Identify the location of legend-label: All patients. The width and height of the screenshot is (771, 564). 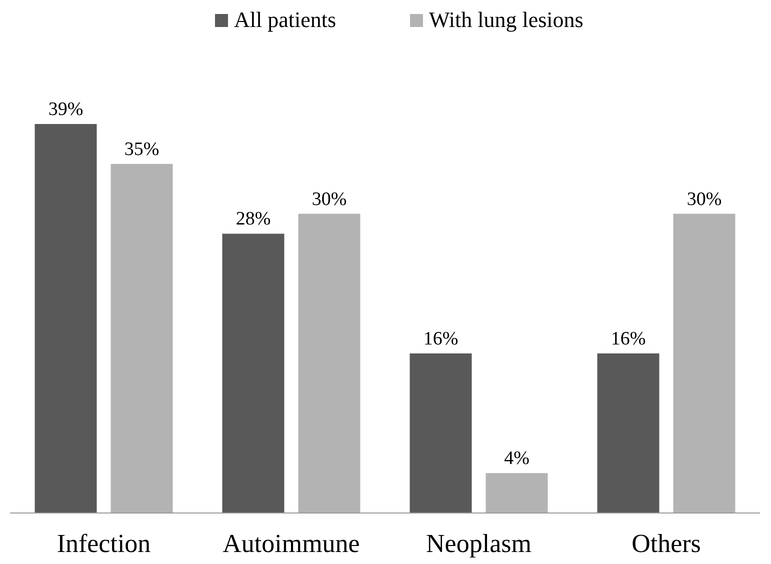
(285, 19).